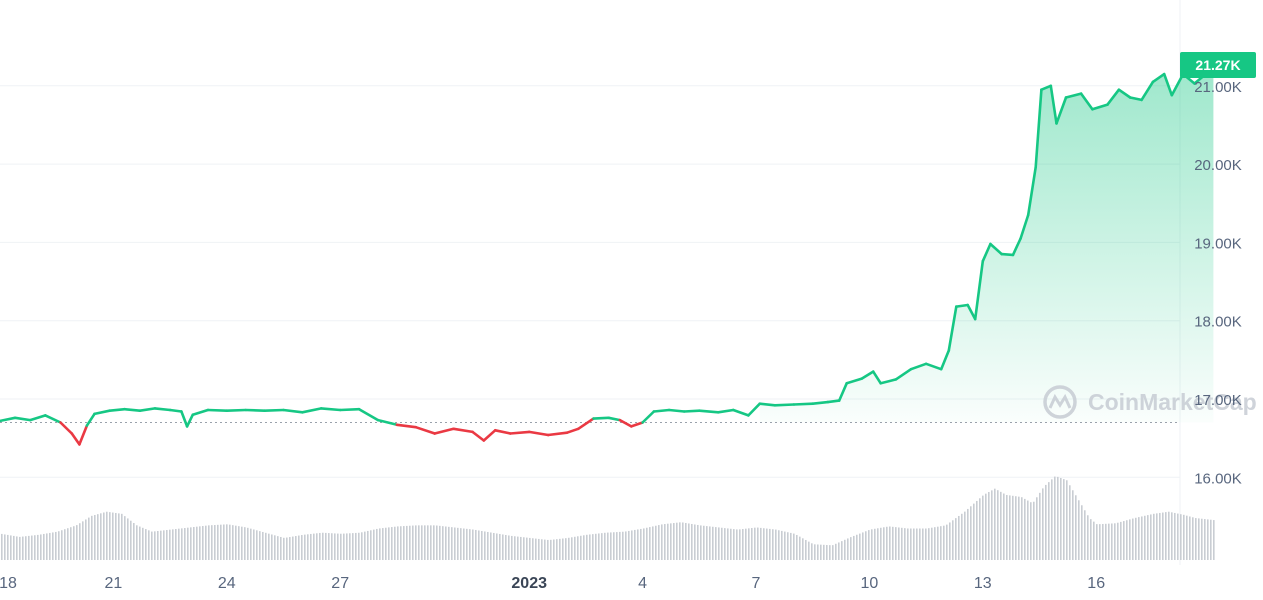  I want to click on x-axis: 18 21 24 27 2023 4 7 10 13 16, so click(552, 583).